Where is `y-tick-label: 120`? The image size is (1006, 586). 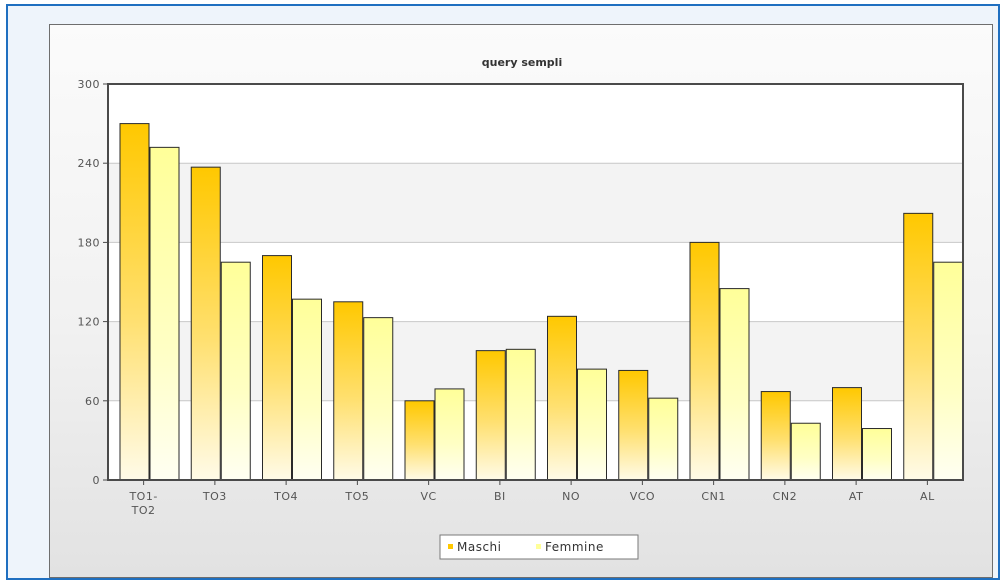 y-tick-label: 120 is located at coordinates (89, 322).